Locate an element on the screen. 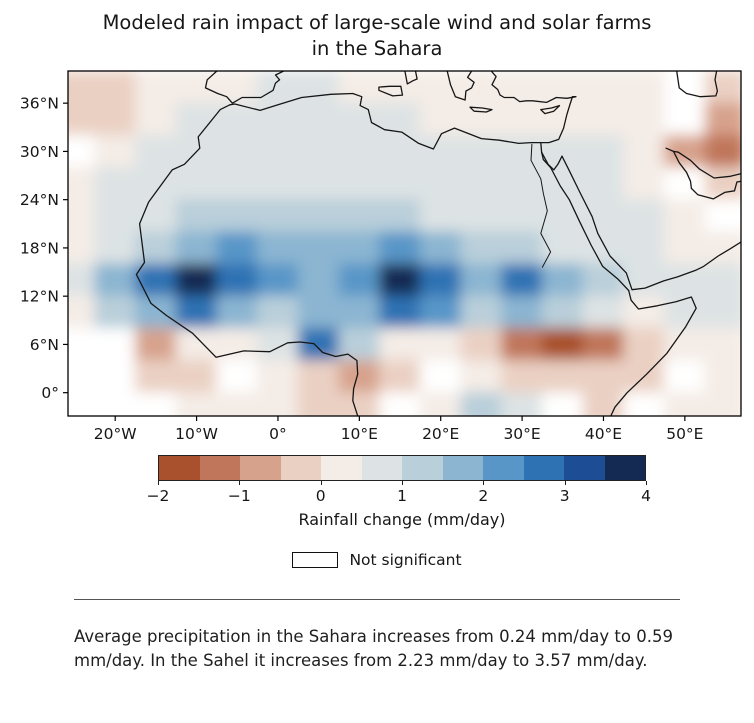 Image resolution: width=754 pixels, height=723 pixels. coastline-crete is located at coordinates (481, 110).